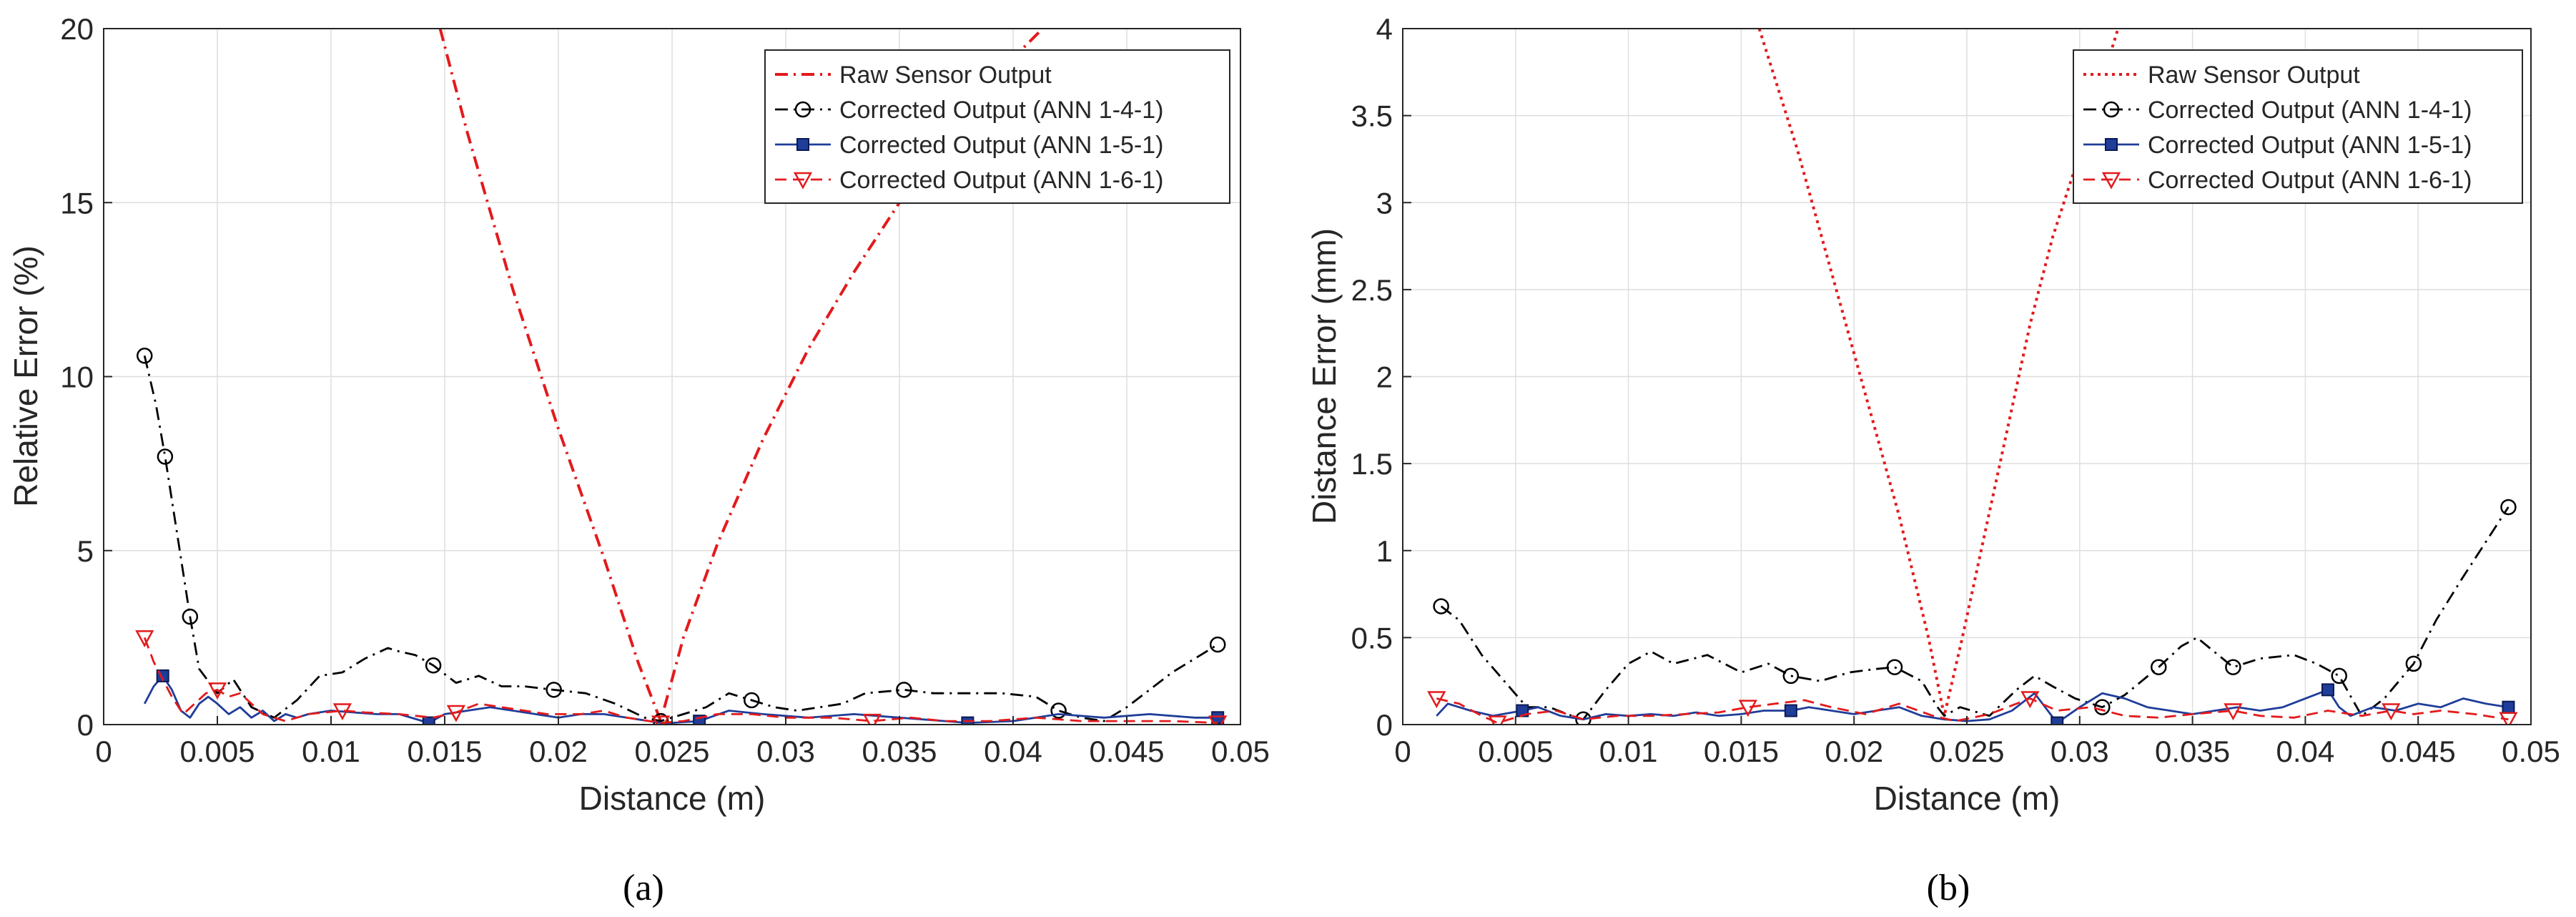  Describe the element at coordinates (2305, 751) in the screenshot. I see `x-tick-label: 0.04` at that location.